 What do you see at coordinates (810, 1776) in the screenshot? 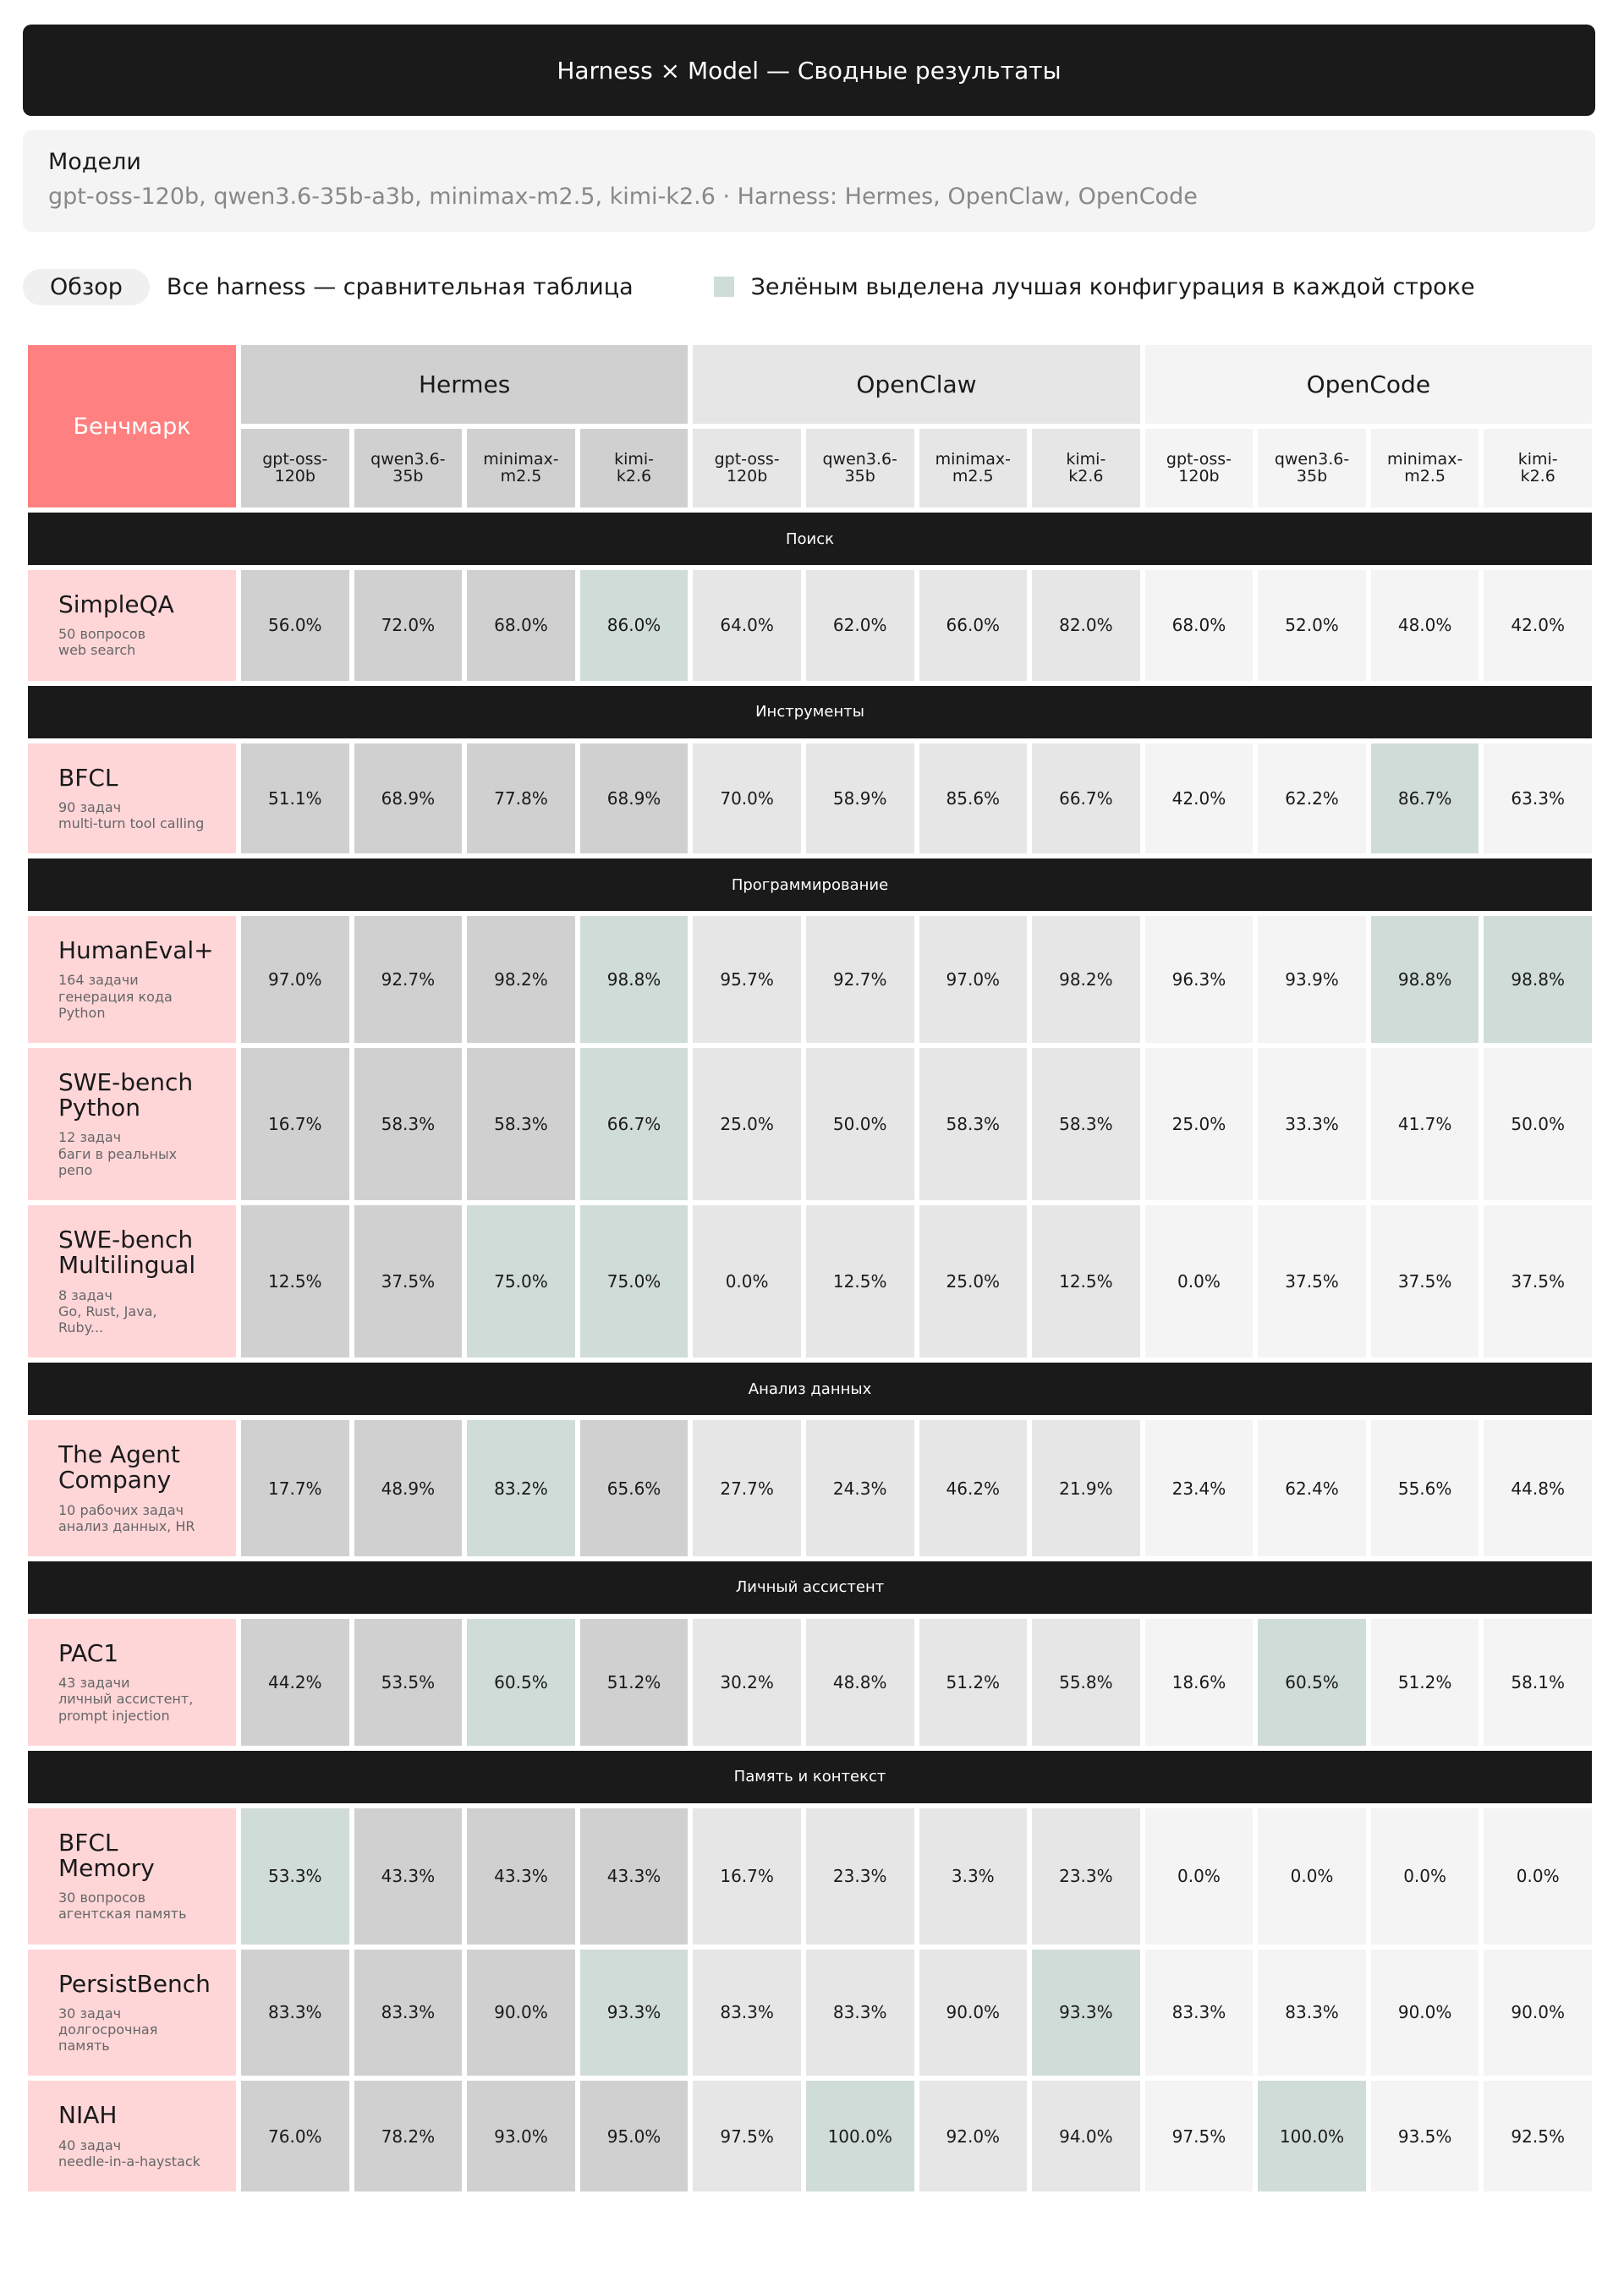
I see `section-header: Память и контекст` at bounding box center [810, 1776].